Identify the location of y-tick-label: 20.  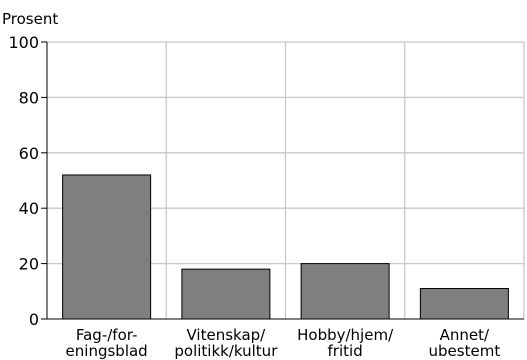
(29, 264).